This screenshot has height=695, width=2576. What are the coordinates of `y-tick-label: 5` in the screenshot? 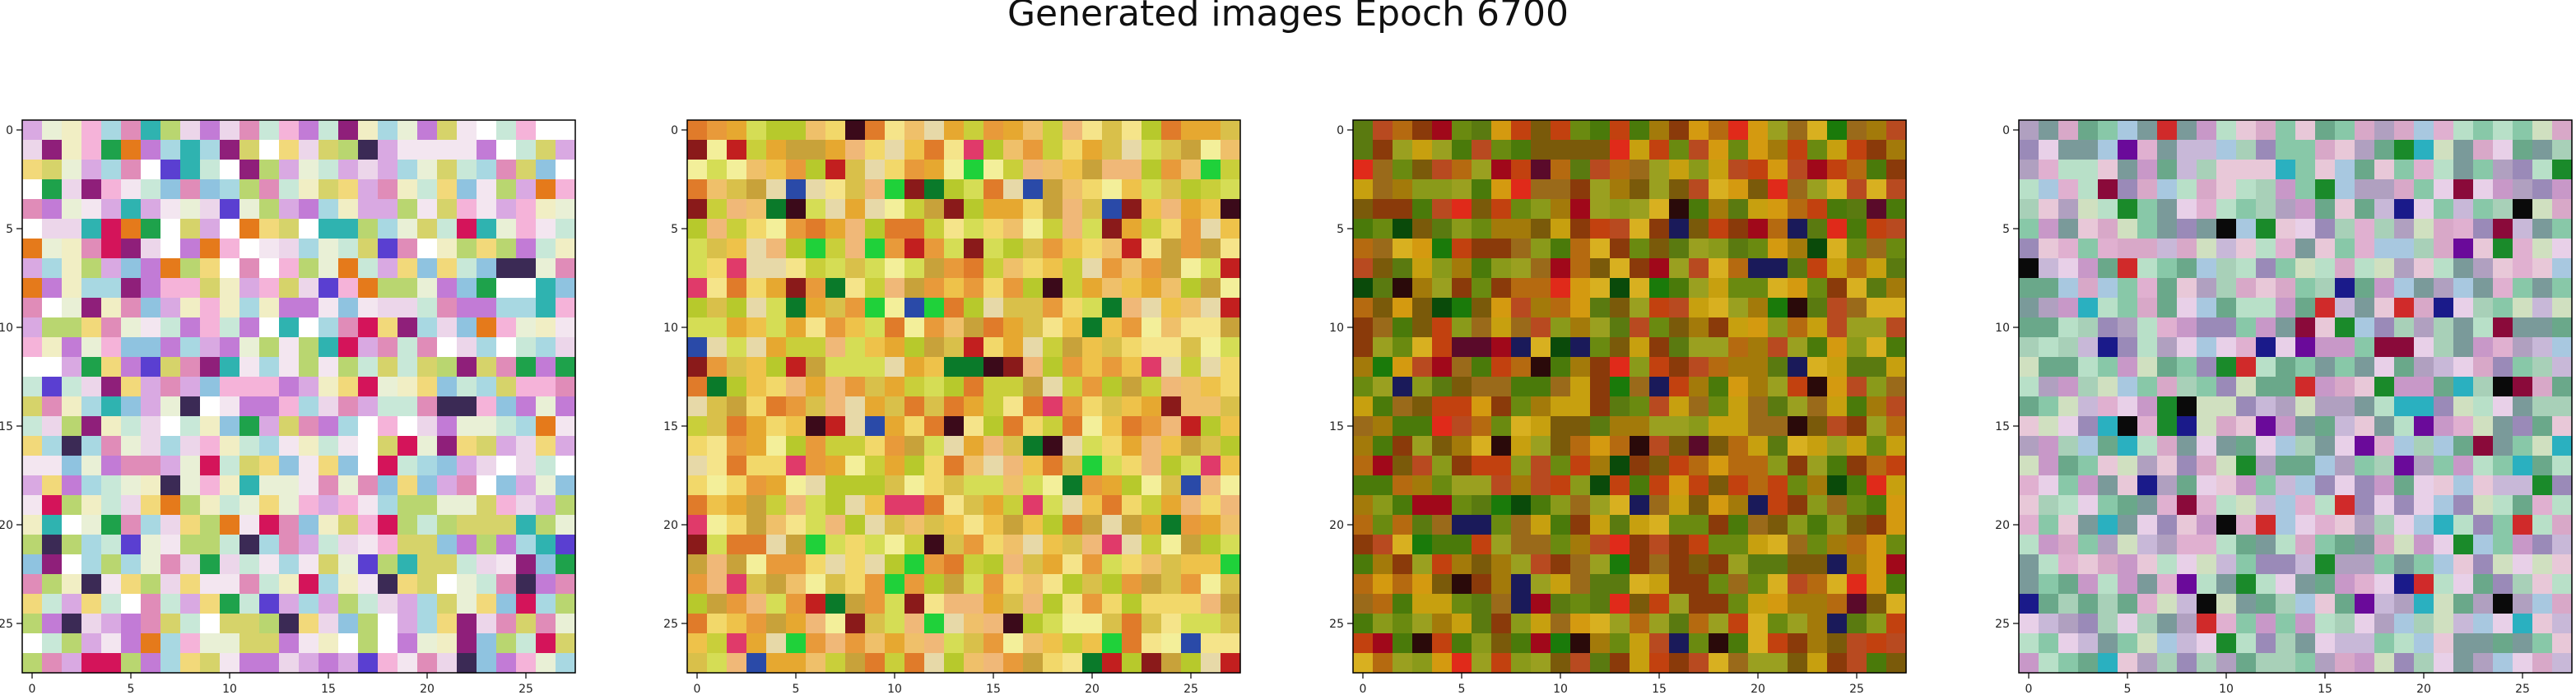 It's located at (9, 229).